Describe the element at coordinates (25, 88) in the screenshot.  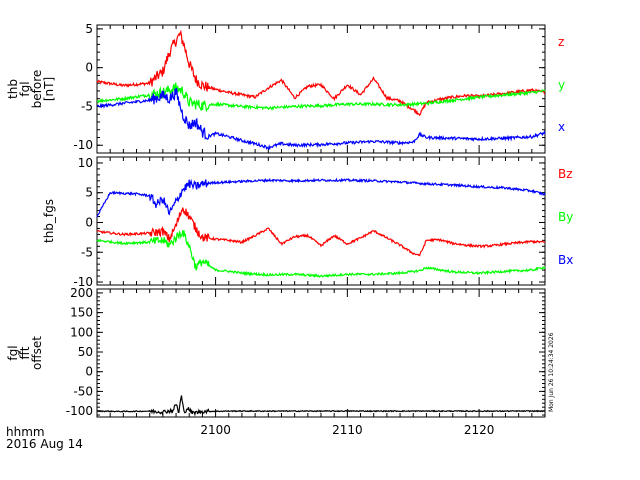
I see `panel-1-ylabel-line-2: fgl` at that location.